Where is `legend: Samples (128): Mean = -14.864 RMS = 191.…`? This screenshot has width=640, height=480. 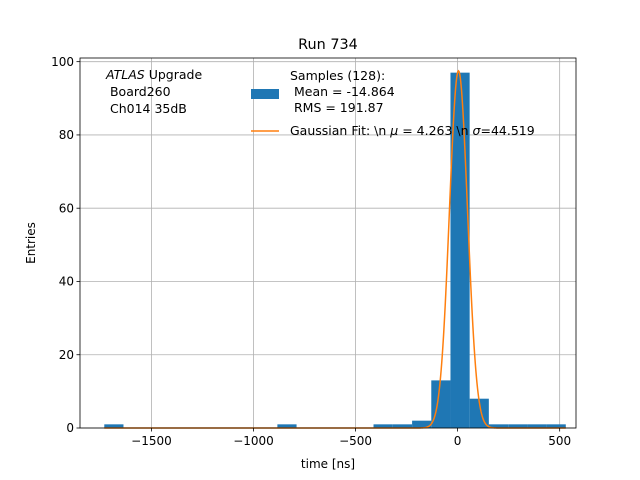
legend: Samples (128): Mean = -14.864 RMS = 191.… is located at coordinates (393, 103).